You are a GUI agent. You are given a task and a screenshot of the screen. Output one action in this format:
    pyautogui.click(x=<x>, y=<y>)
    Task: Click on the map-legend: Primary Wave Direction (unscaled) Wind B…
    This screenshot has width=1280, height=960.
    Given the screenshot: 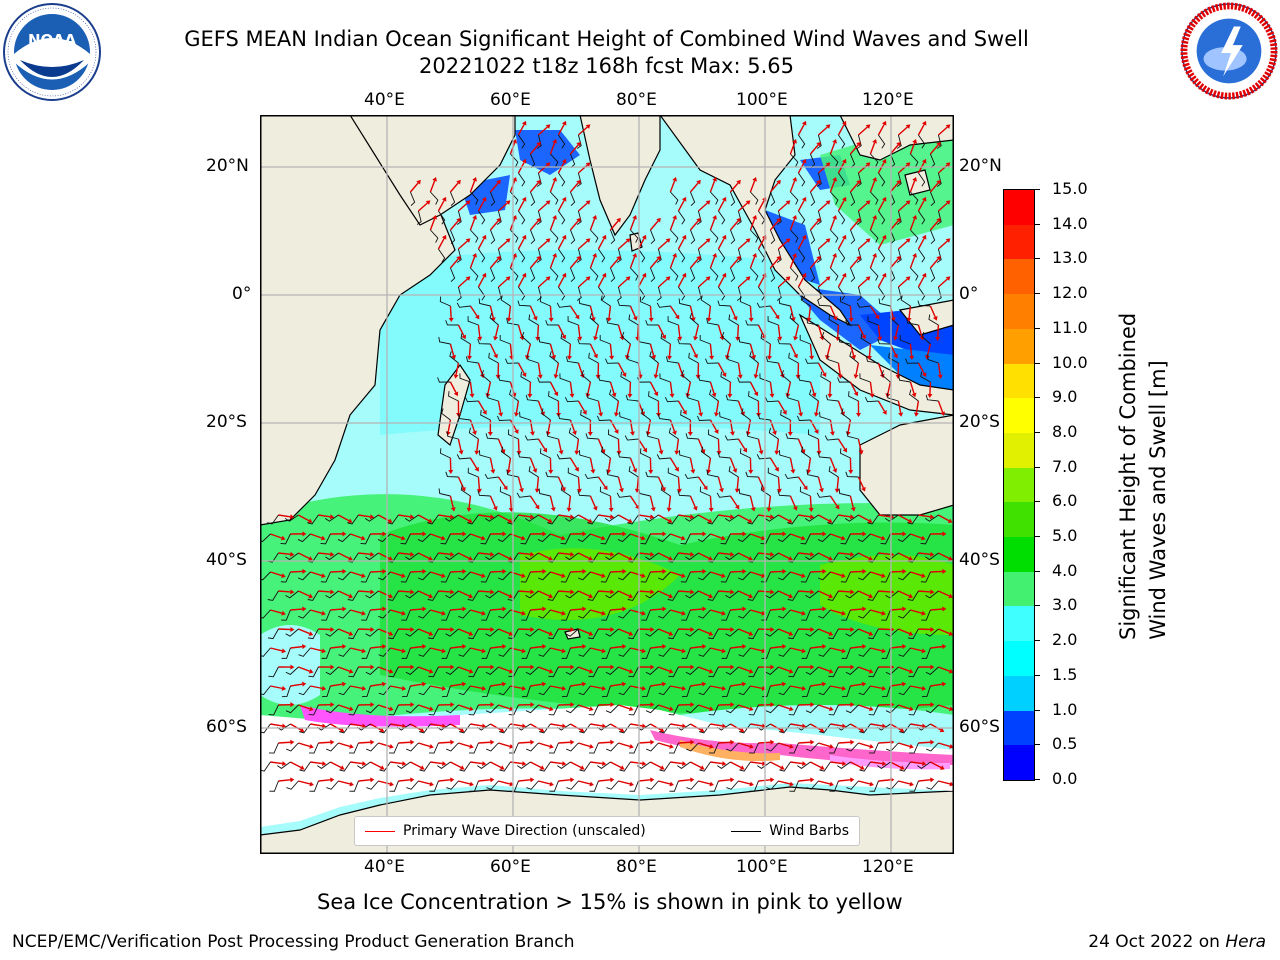 What is the action you would take?
    pyautogui.click(x=607, y=831)
    